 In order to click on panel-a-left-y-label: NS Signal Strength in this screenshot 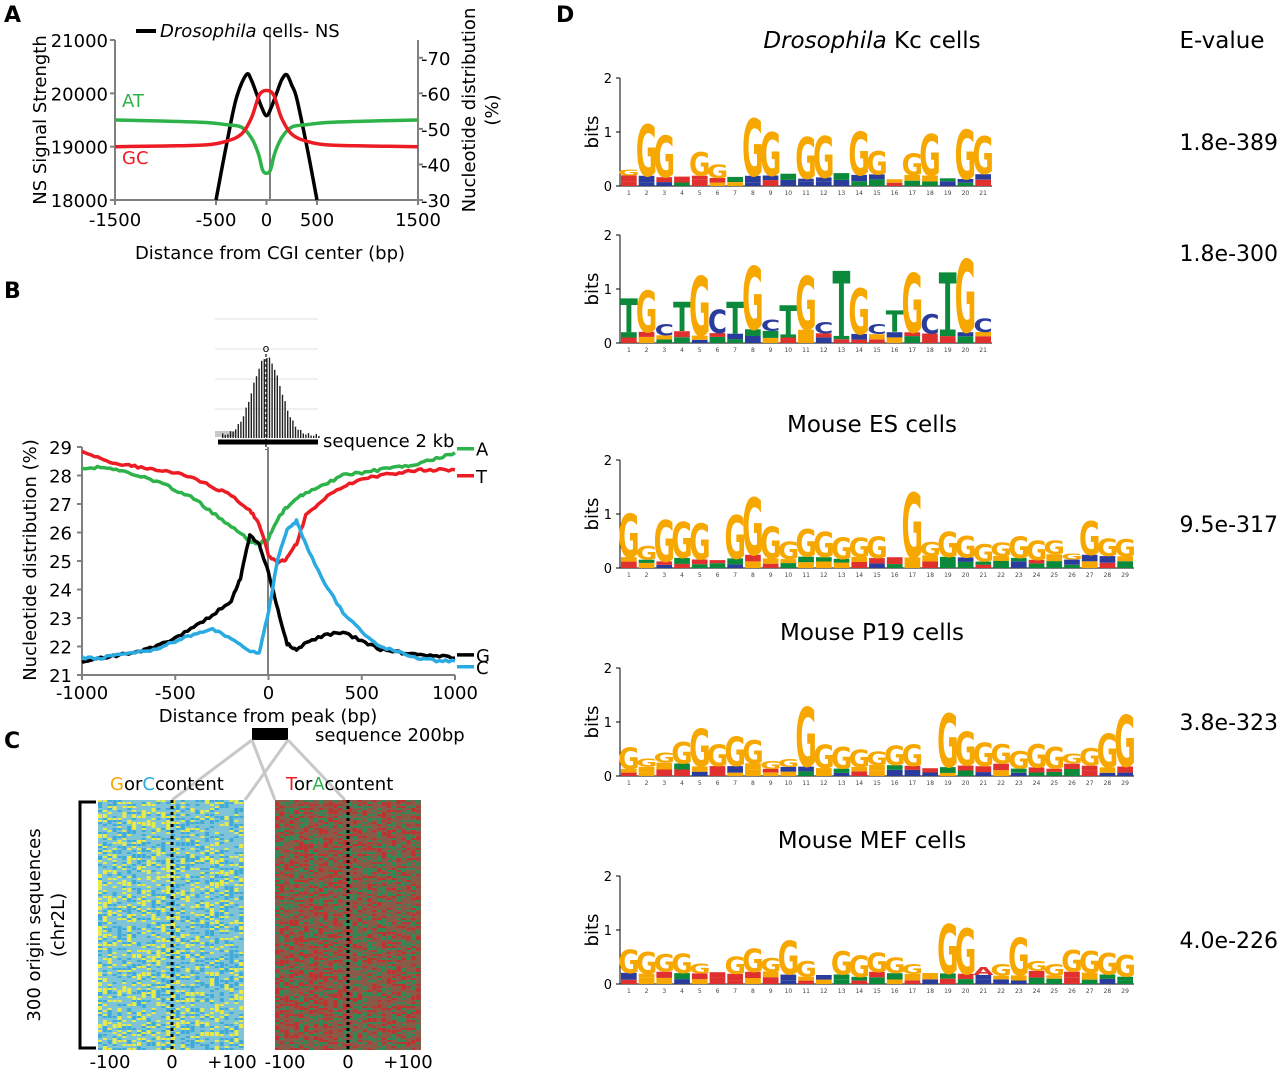, I will do `click(40, 120)`.